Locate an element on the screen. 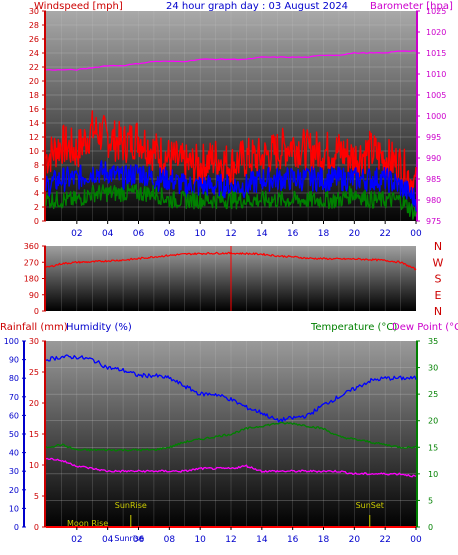  temperature-tick-label: 30 is located at coordinates (433, 368).